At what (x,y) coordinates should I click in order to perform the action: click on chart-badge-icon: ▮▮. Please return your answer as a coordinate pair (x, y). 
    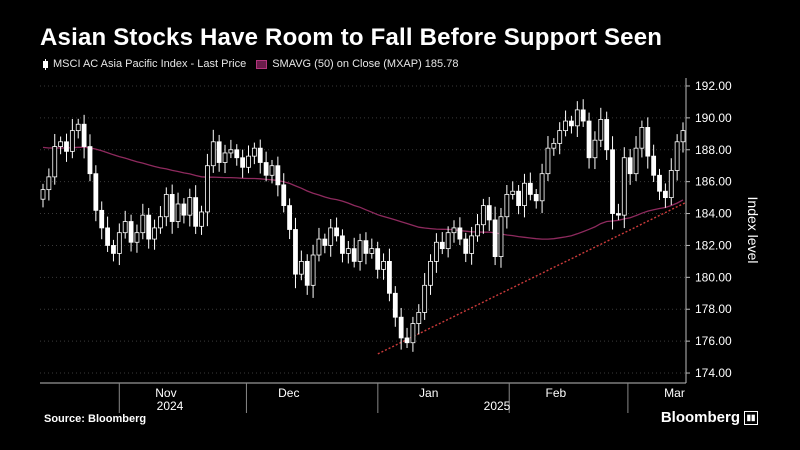
    Looking at the image, I should click on (751, 417).